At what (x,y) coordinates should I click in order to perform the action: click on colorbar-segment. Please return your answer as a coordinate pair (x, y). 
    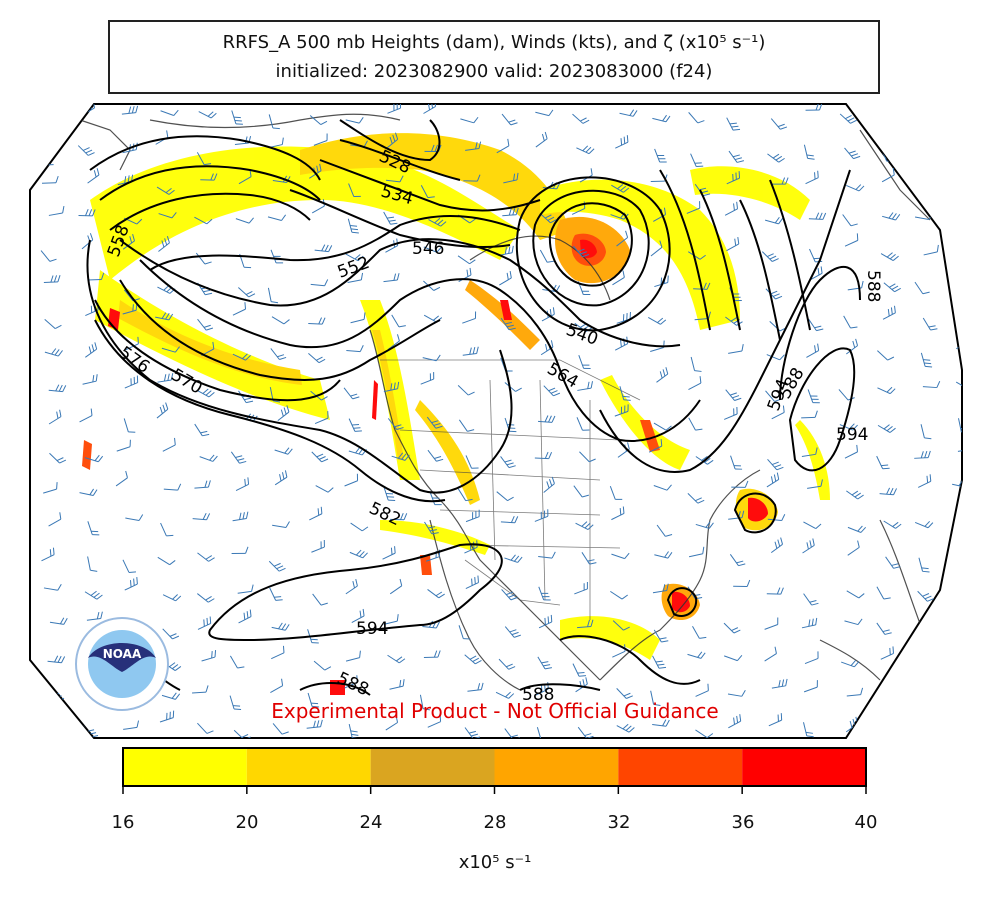
    Looking at the image, I should click on (432, 767).